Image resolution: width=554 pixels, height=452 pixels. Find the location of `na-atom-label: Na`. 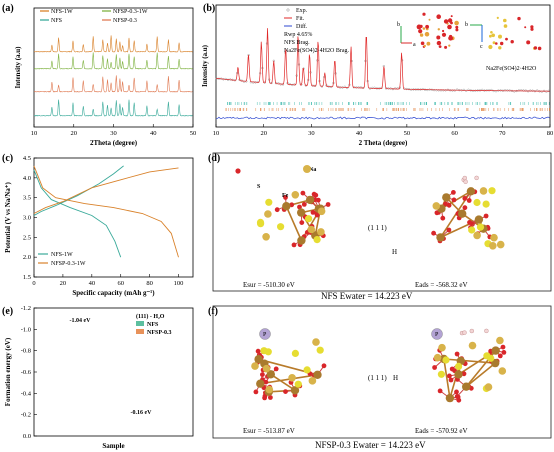

na-atom-label: Na is located at coordinates (312, 170).